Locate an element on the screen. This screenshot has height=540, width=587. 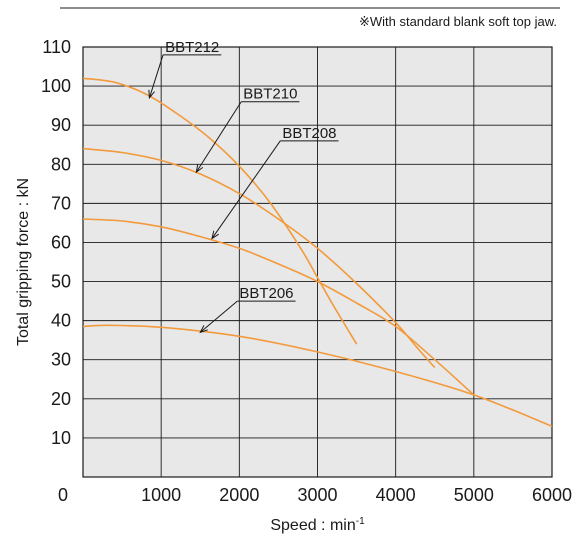
footnote: ※With standard blank soft top jaw. is located at coordinates (457, 21).